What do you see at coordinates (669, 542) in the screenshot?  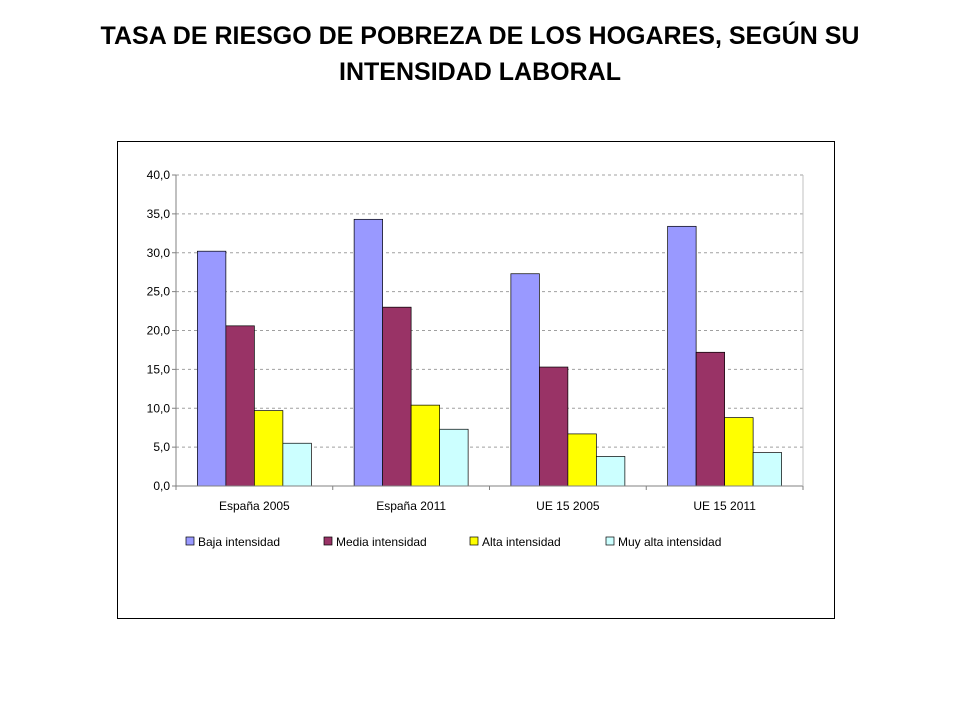 I see `legend-label: Muy alta intensidad` at bounding box center [669, 542].